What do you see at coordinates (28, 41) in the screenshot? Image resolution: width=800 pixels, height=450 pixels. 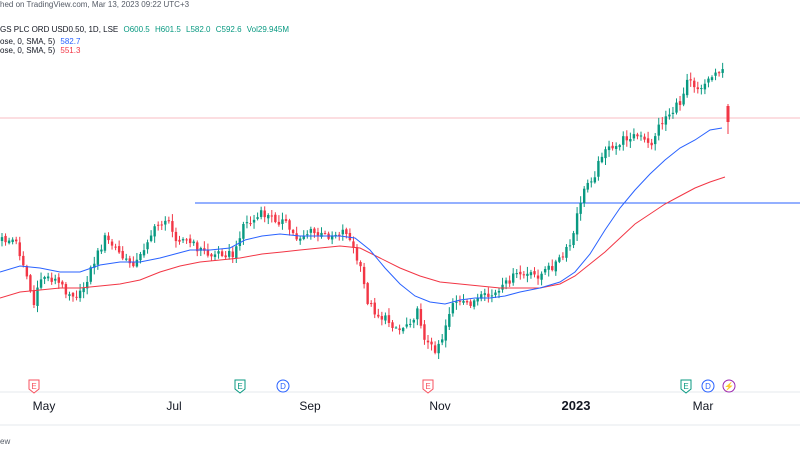 I see `sma-1-label: ose, 0, SMA, 5)` at bounding box center [28, 41].